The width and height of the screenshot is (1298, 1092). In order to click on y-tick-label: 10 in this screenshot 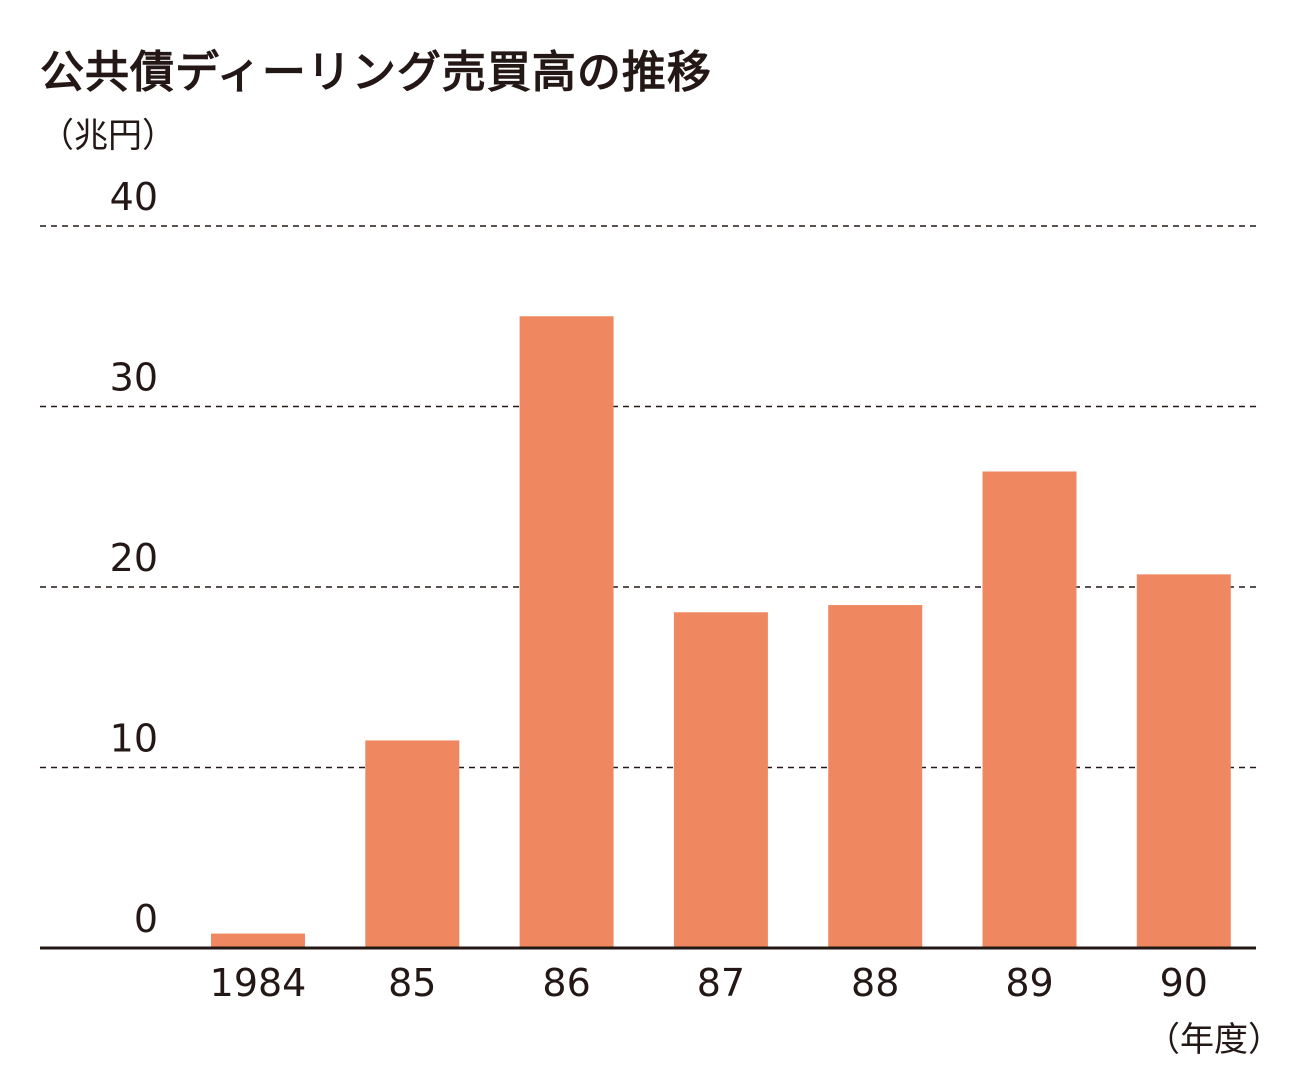, I will do `click(134, 739)`.